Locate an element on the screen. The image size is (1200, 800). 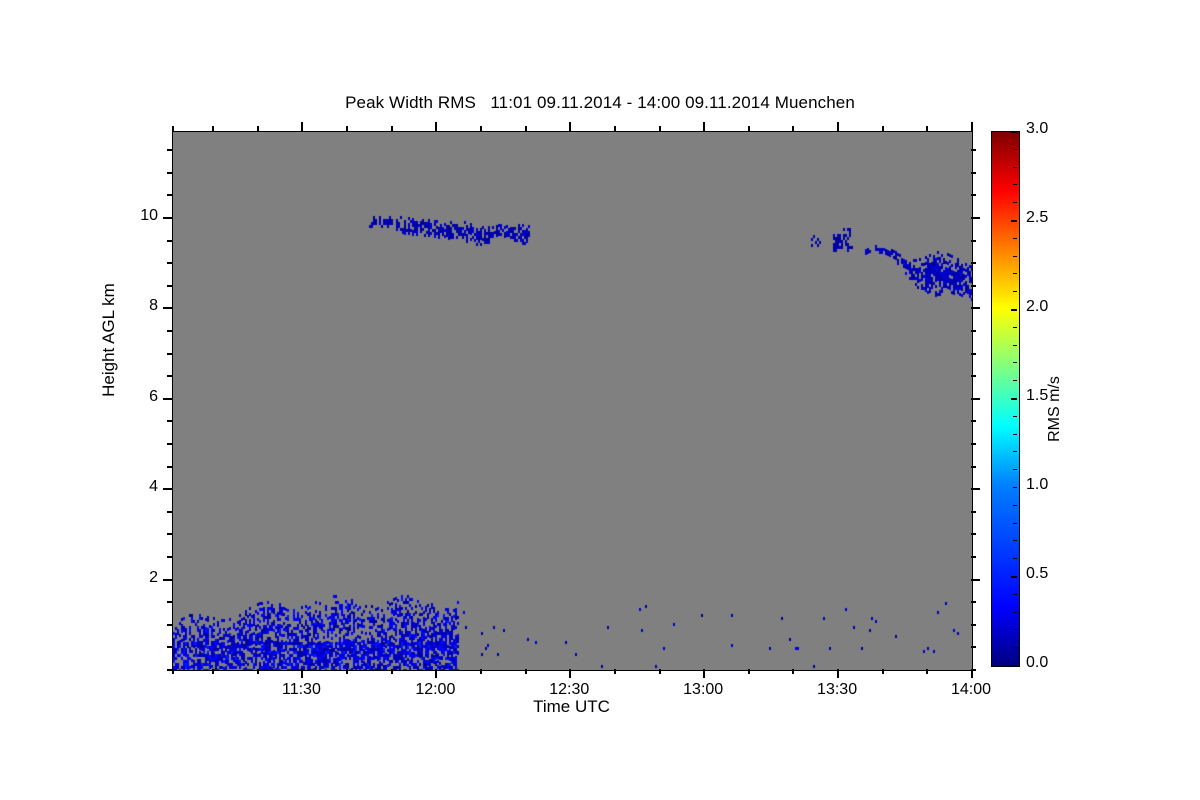
colorbar-tick-label: 3.0 is located at coordinates (1037, 128).